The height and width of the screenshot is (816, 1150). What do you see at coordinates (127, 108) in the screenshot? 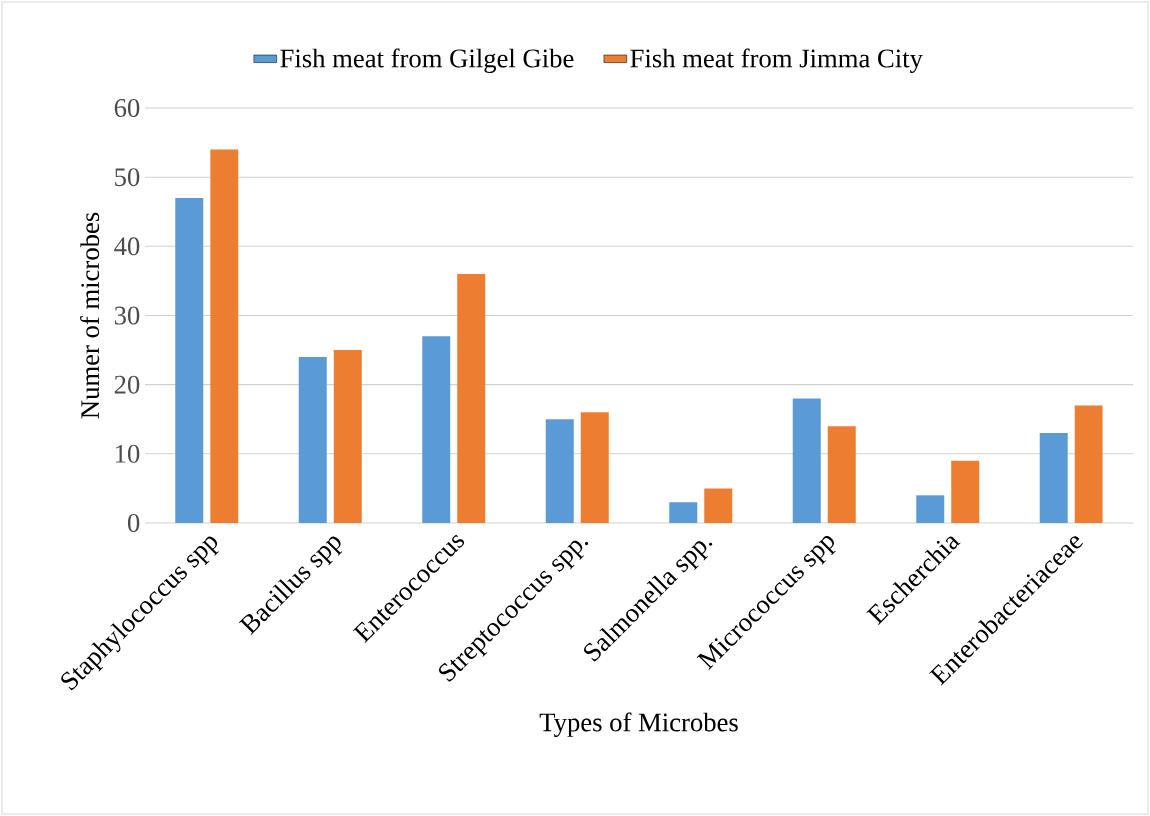
I see `y-tick-label: 60` at bounding box center [127, 108].